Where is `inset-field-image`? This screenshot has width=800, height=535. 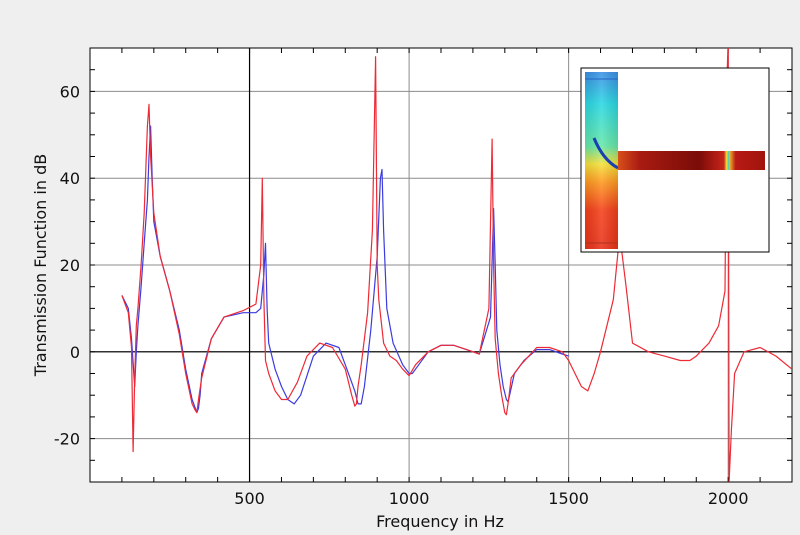
inset-field-image is located at coordinates (675, 160).